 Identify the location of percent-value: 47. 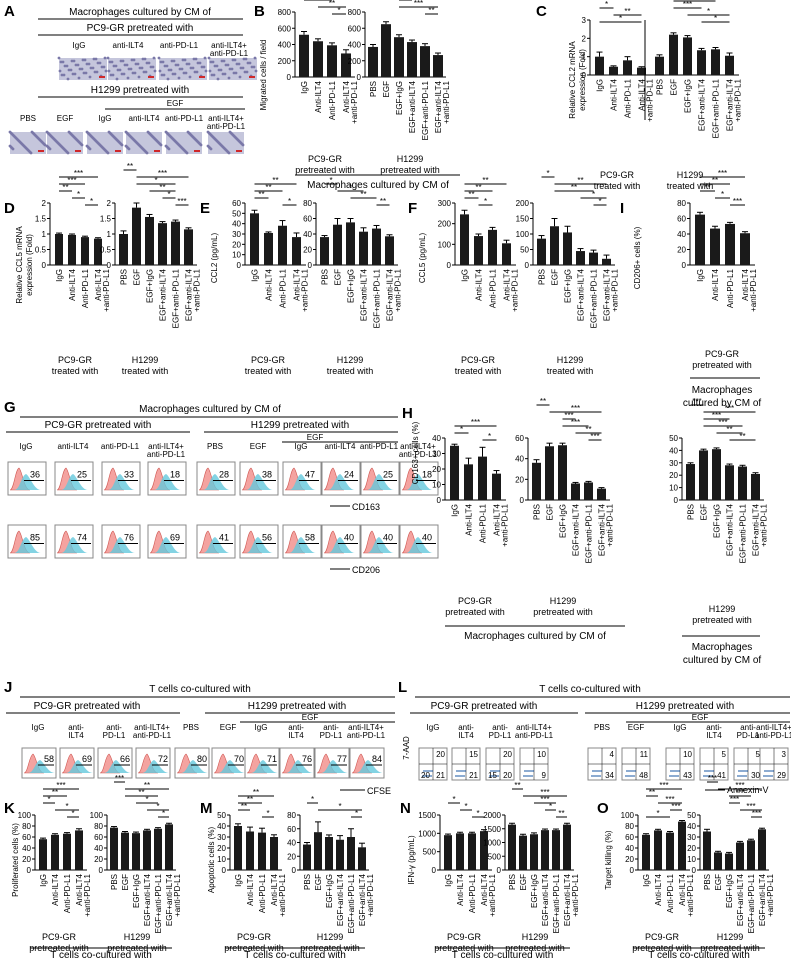
(310, 475).